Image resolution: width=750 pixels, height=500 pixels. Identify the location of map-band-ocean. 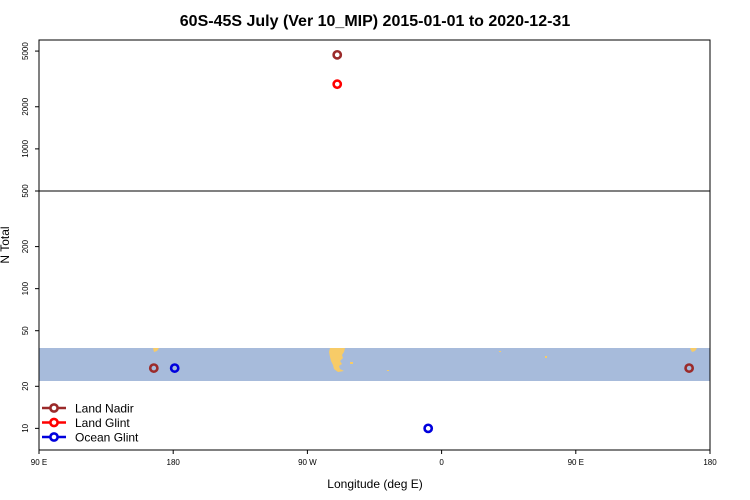
(374, 364).